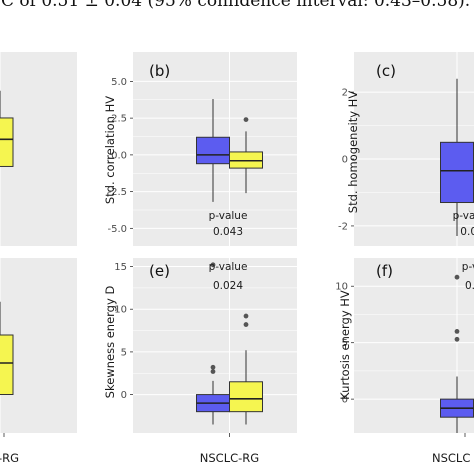 The image size is (474, 474). I want to click on y-tick-label: 2, so click(345, 93).